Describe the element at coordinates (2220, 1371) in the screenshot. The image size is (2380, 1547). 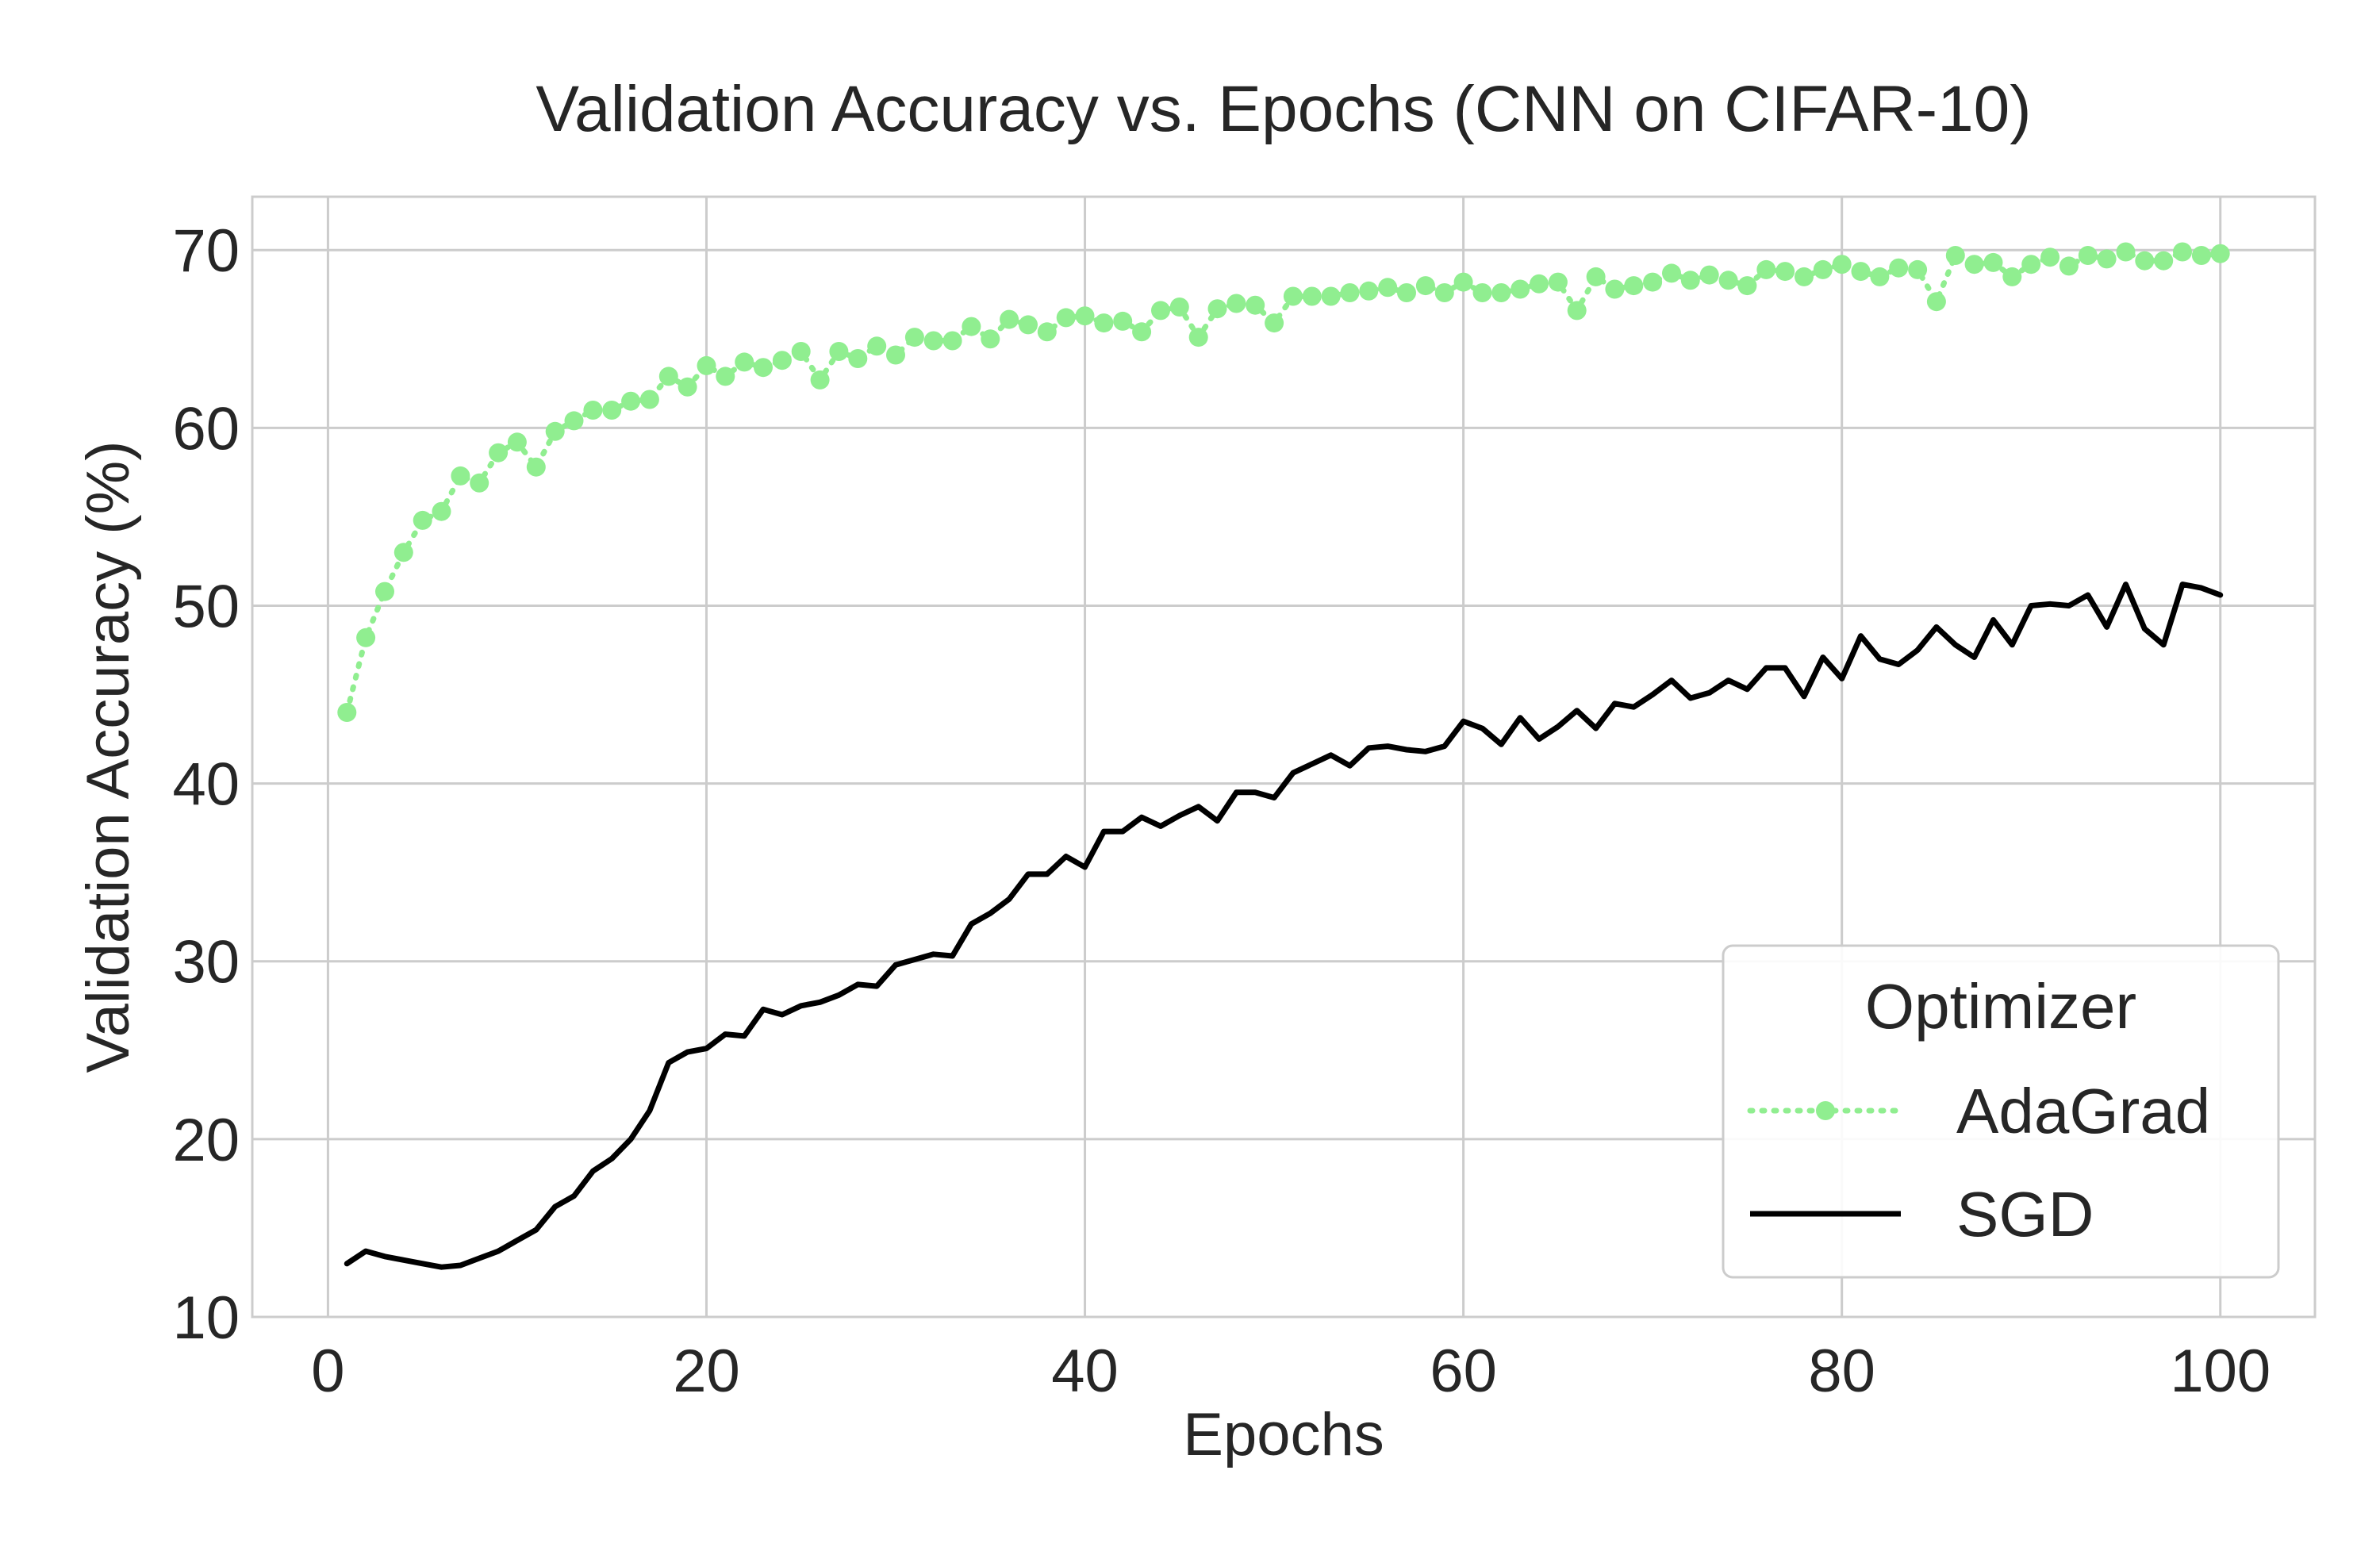
I see `x-tick-label: 100` at that location.